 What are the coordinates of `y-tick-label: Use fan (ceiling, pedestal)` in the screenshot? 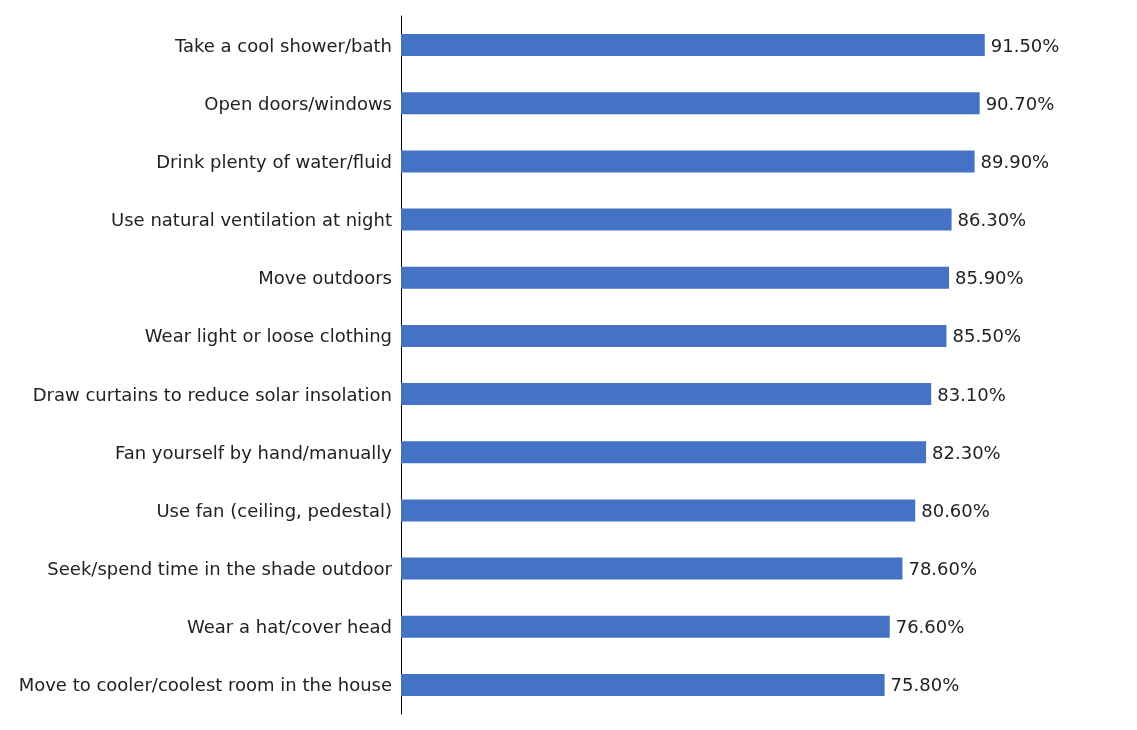 It's located at (274, 510).